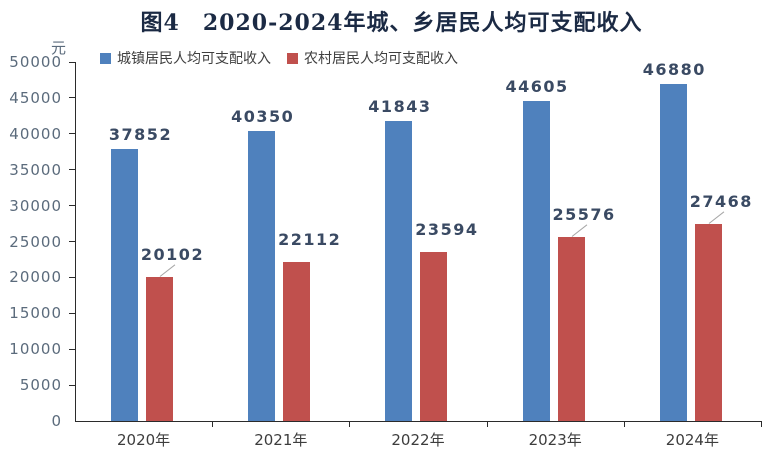  I want to click on chart-title: 图4 2020-2024年城、乡居民人均可支配收入, so click(391, 23).